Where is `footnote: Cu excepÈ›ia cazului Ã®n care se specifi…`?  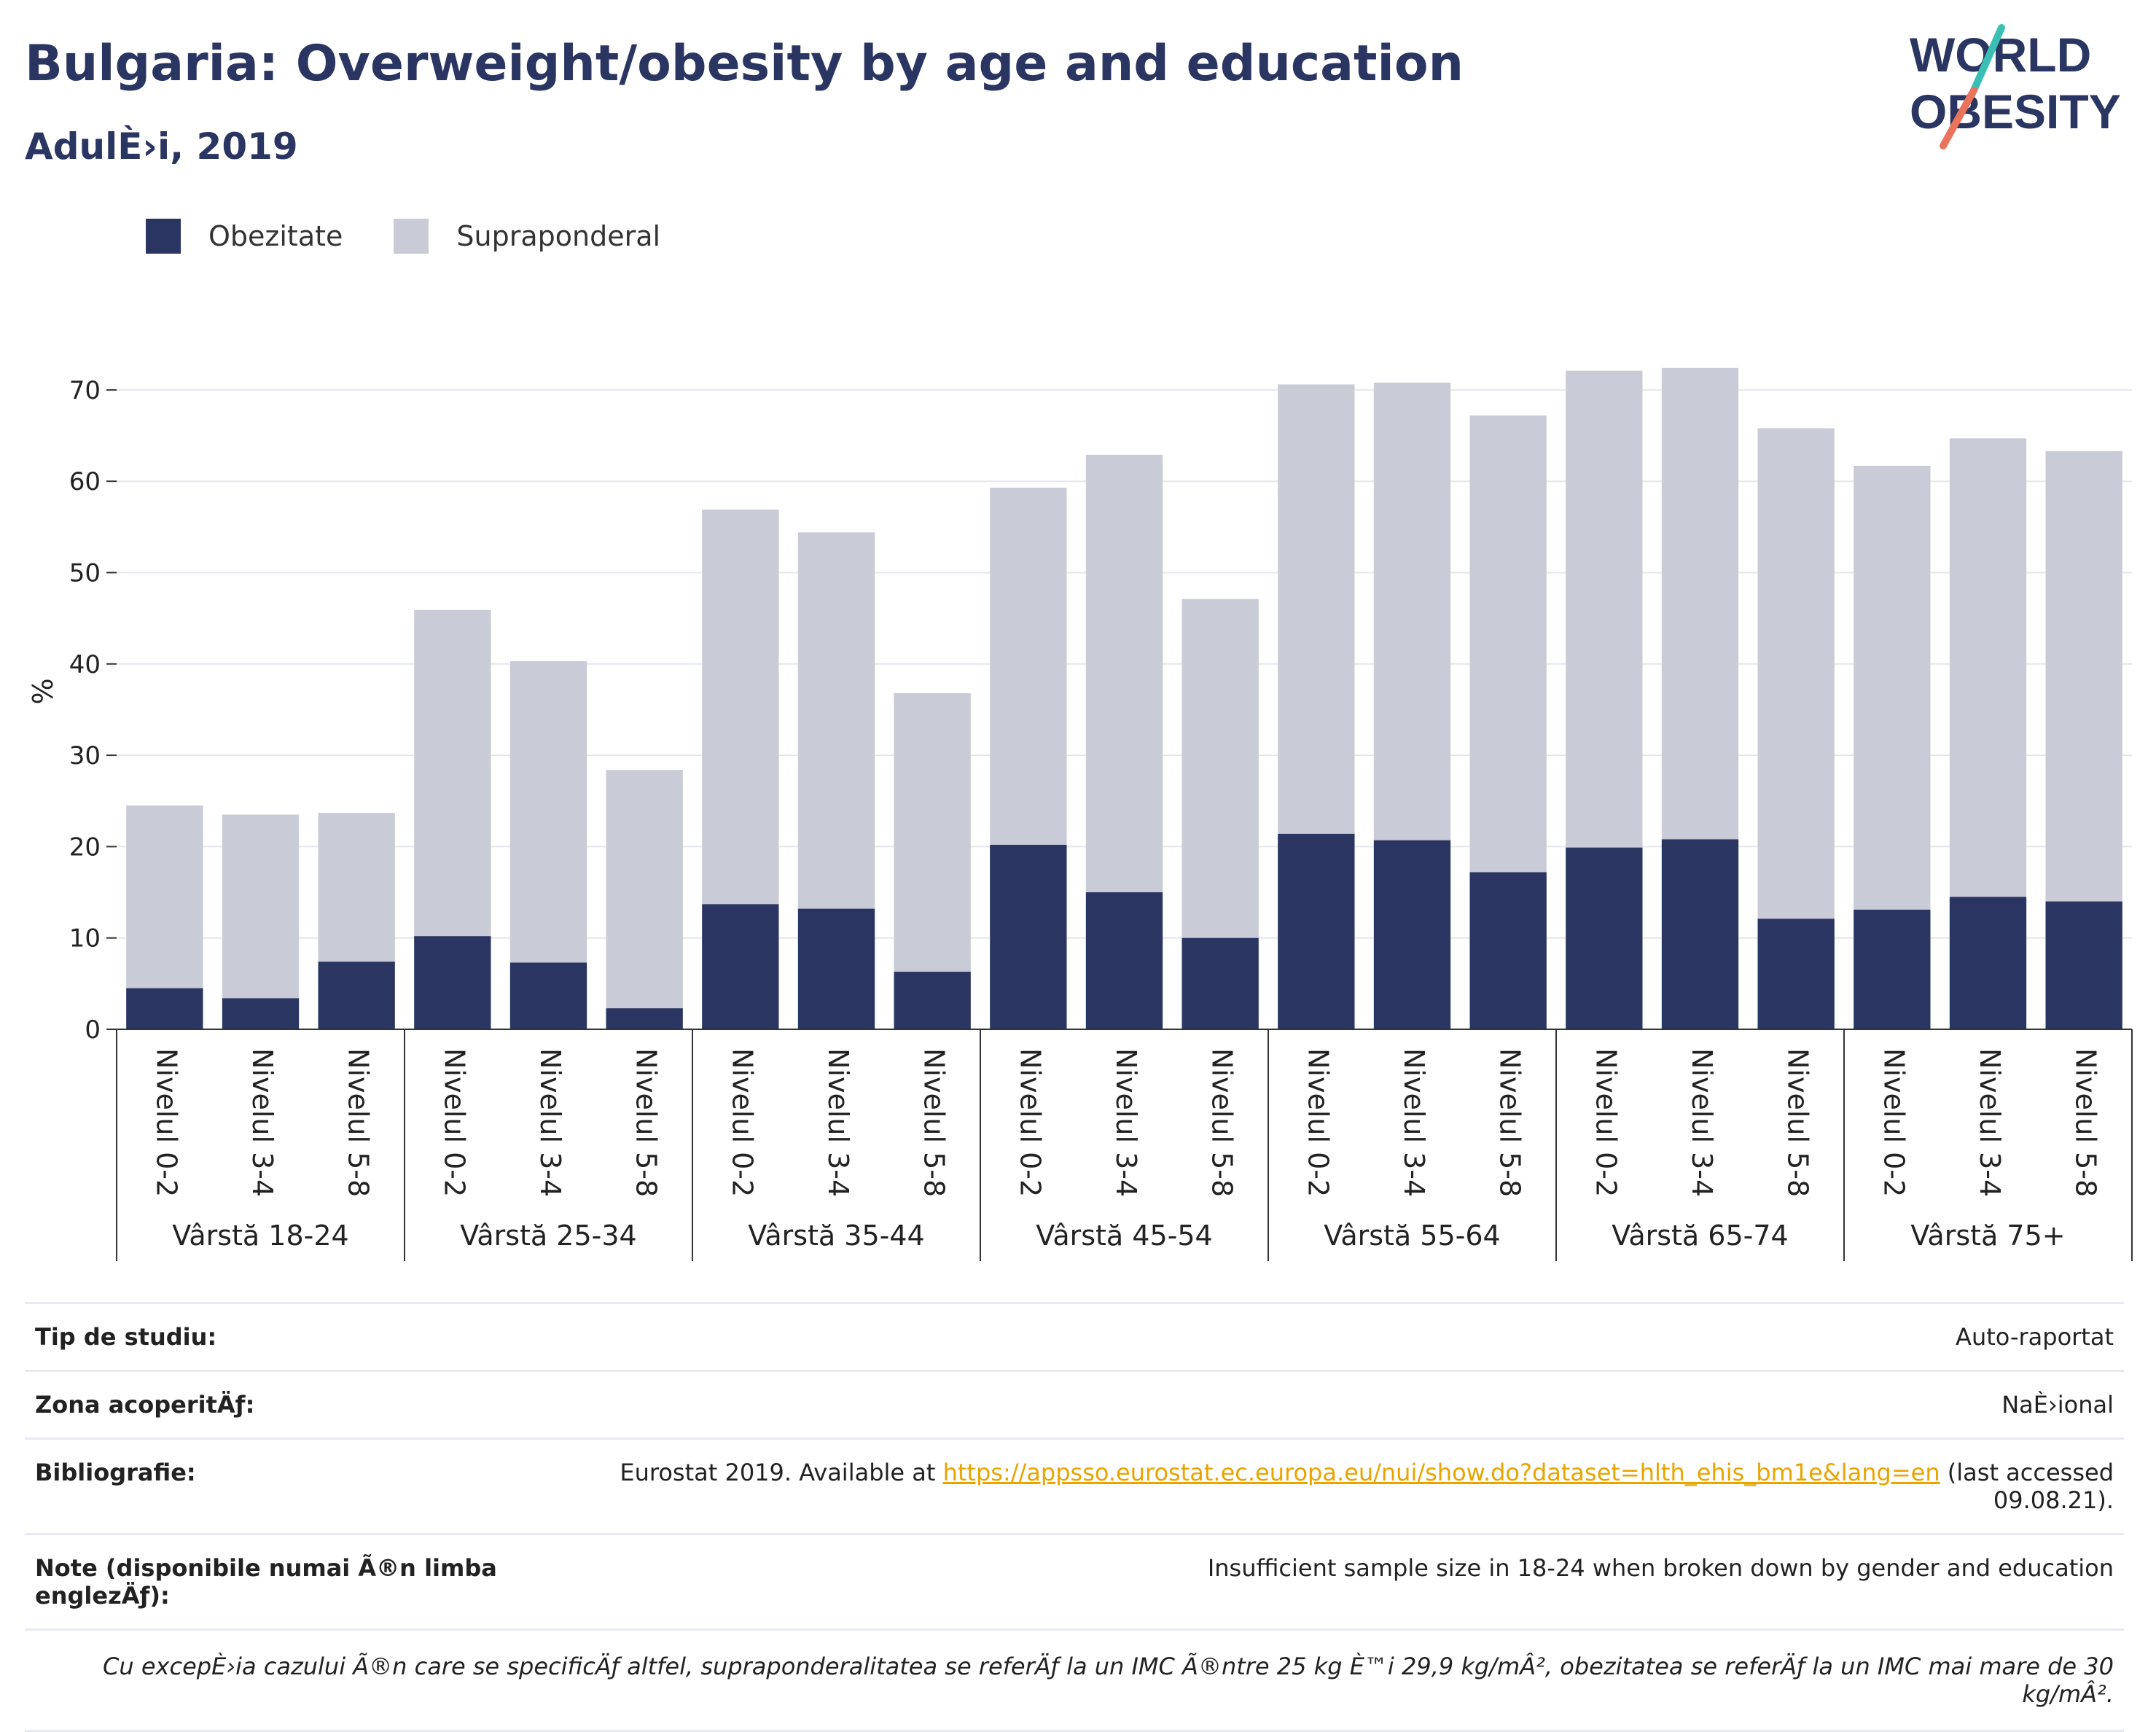
footnote: Cu excepÈ›ia cazului Ã®n care se specifi… is located at coordinates (1075, 1680).